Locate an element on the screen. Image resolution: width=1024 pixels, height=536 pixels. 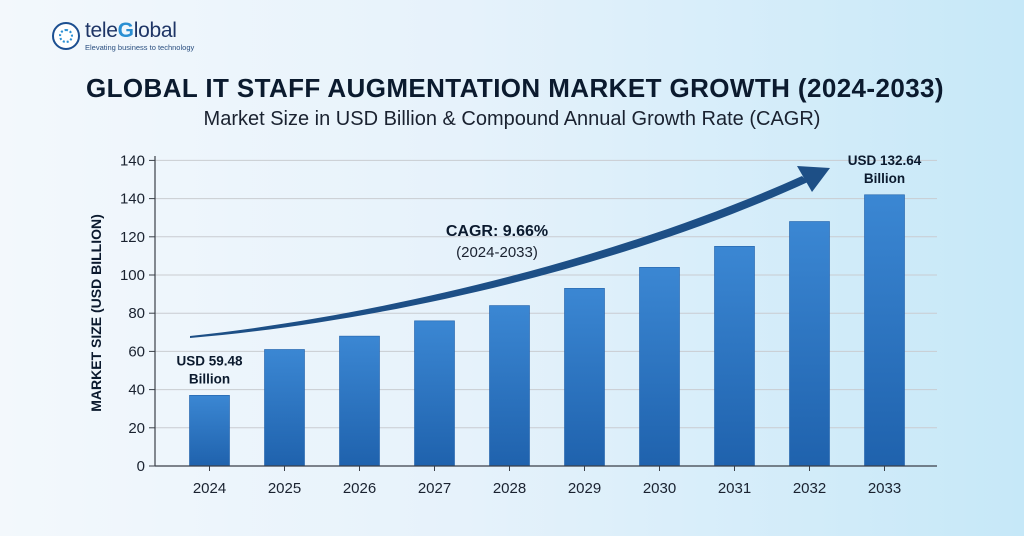
annotation-value-2033: USD 132.64 is located at coordinates (885, 160).